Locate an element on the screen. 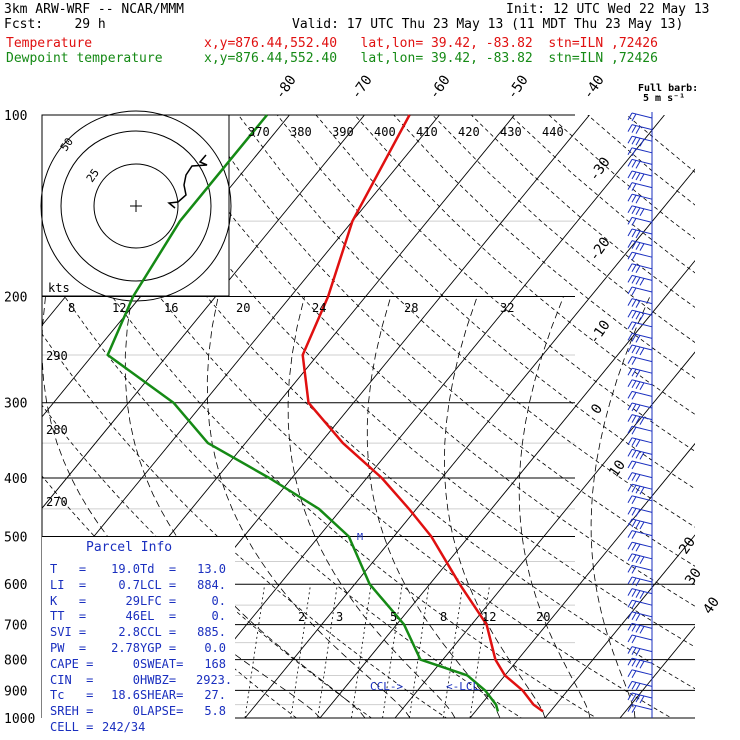  parcel-info-cell: Td = is located at coordinates (158, 569).